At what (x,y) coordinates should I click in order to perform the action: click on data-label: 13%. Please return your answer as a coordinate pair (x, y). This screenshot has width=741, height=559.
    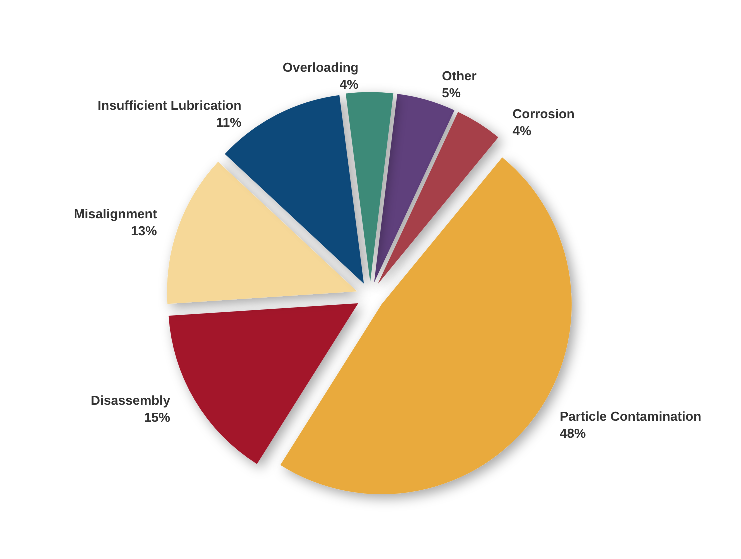
    Looking at the image, I should click on (144, 230).